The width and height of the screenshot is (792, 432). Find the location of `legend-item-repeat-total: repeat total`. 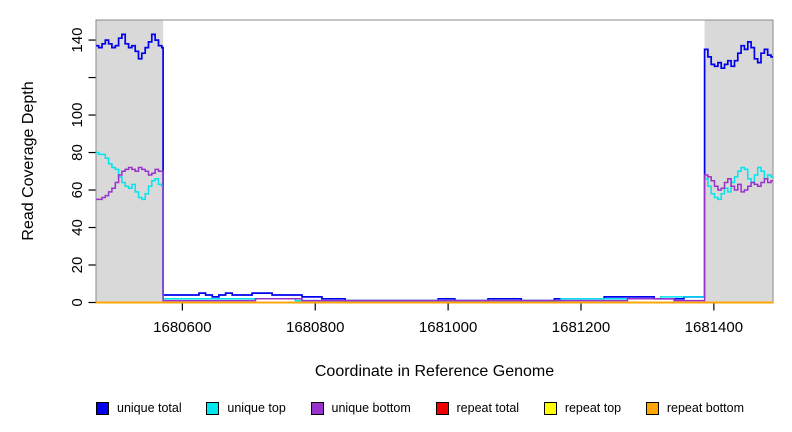

legend-item-repeat-total: repeat total is located at coordinates (477, 408).